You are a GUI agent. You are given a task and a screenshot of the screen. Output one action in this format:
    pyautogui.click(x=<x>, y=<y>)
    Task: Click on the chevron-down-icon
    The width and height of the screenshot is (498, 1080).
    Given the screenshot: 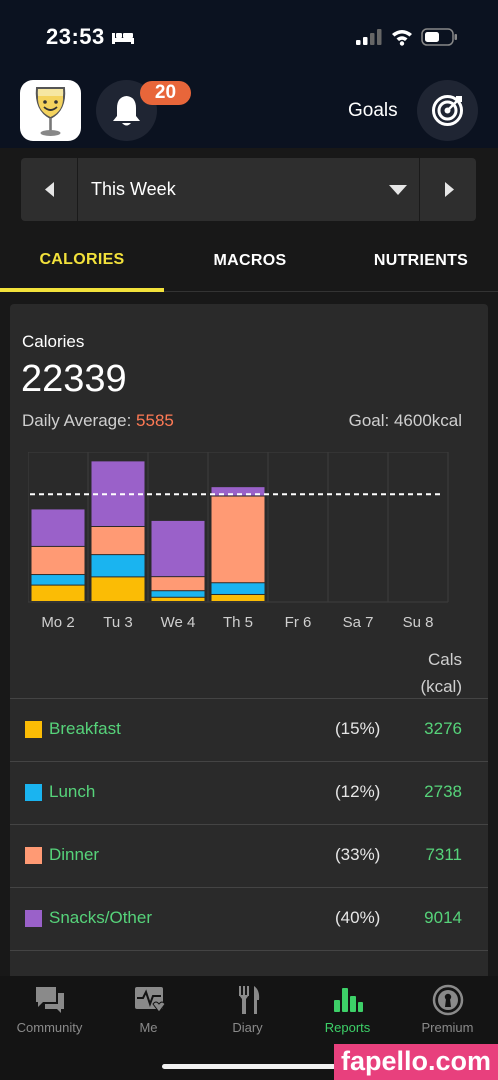 What is the action you would take?
    pyautogui.click(x=398, y=190)
    